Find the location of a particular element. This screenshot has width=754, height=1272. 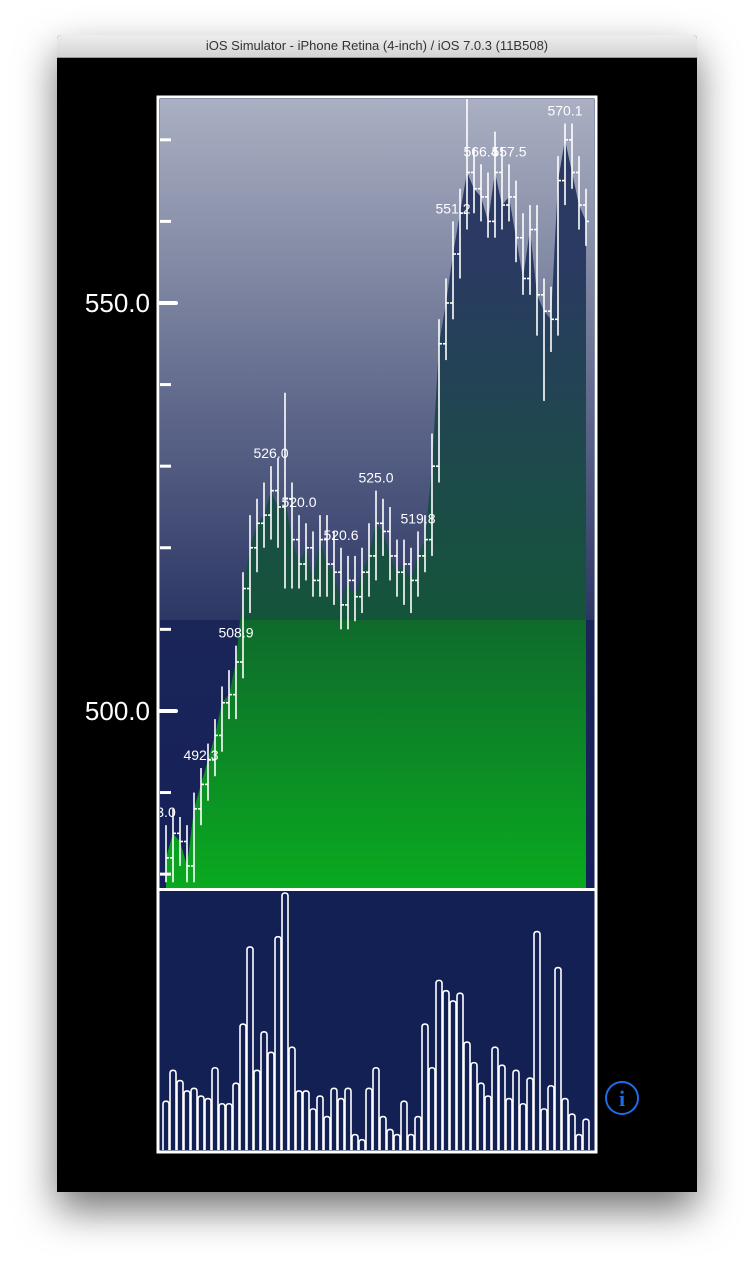

price-annotation: 566.4 is located at coordinates (480, 151).